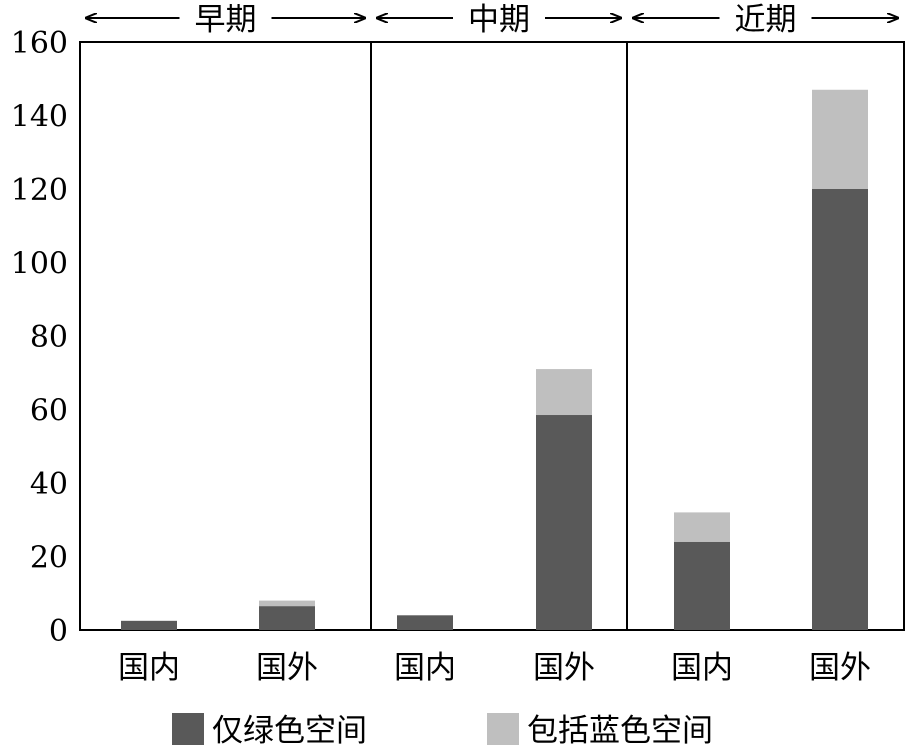 This screenshot has width=914, height=748. I want to click on y-tick-label: 40, so click(49, 484).